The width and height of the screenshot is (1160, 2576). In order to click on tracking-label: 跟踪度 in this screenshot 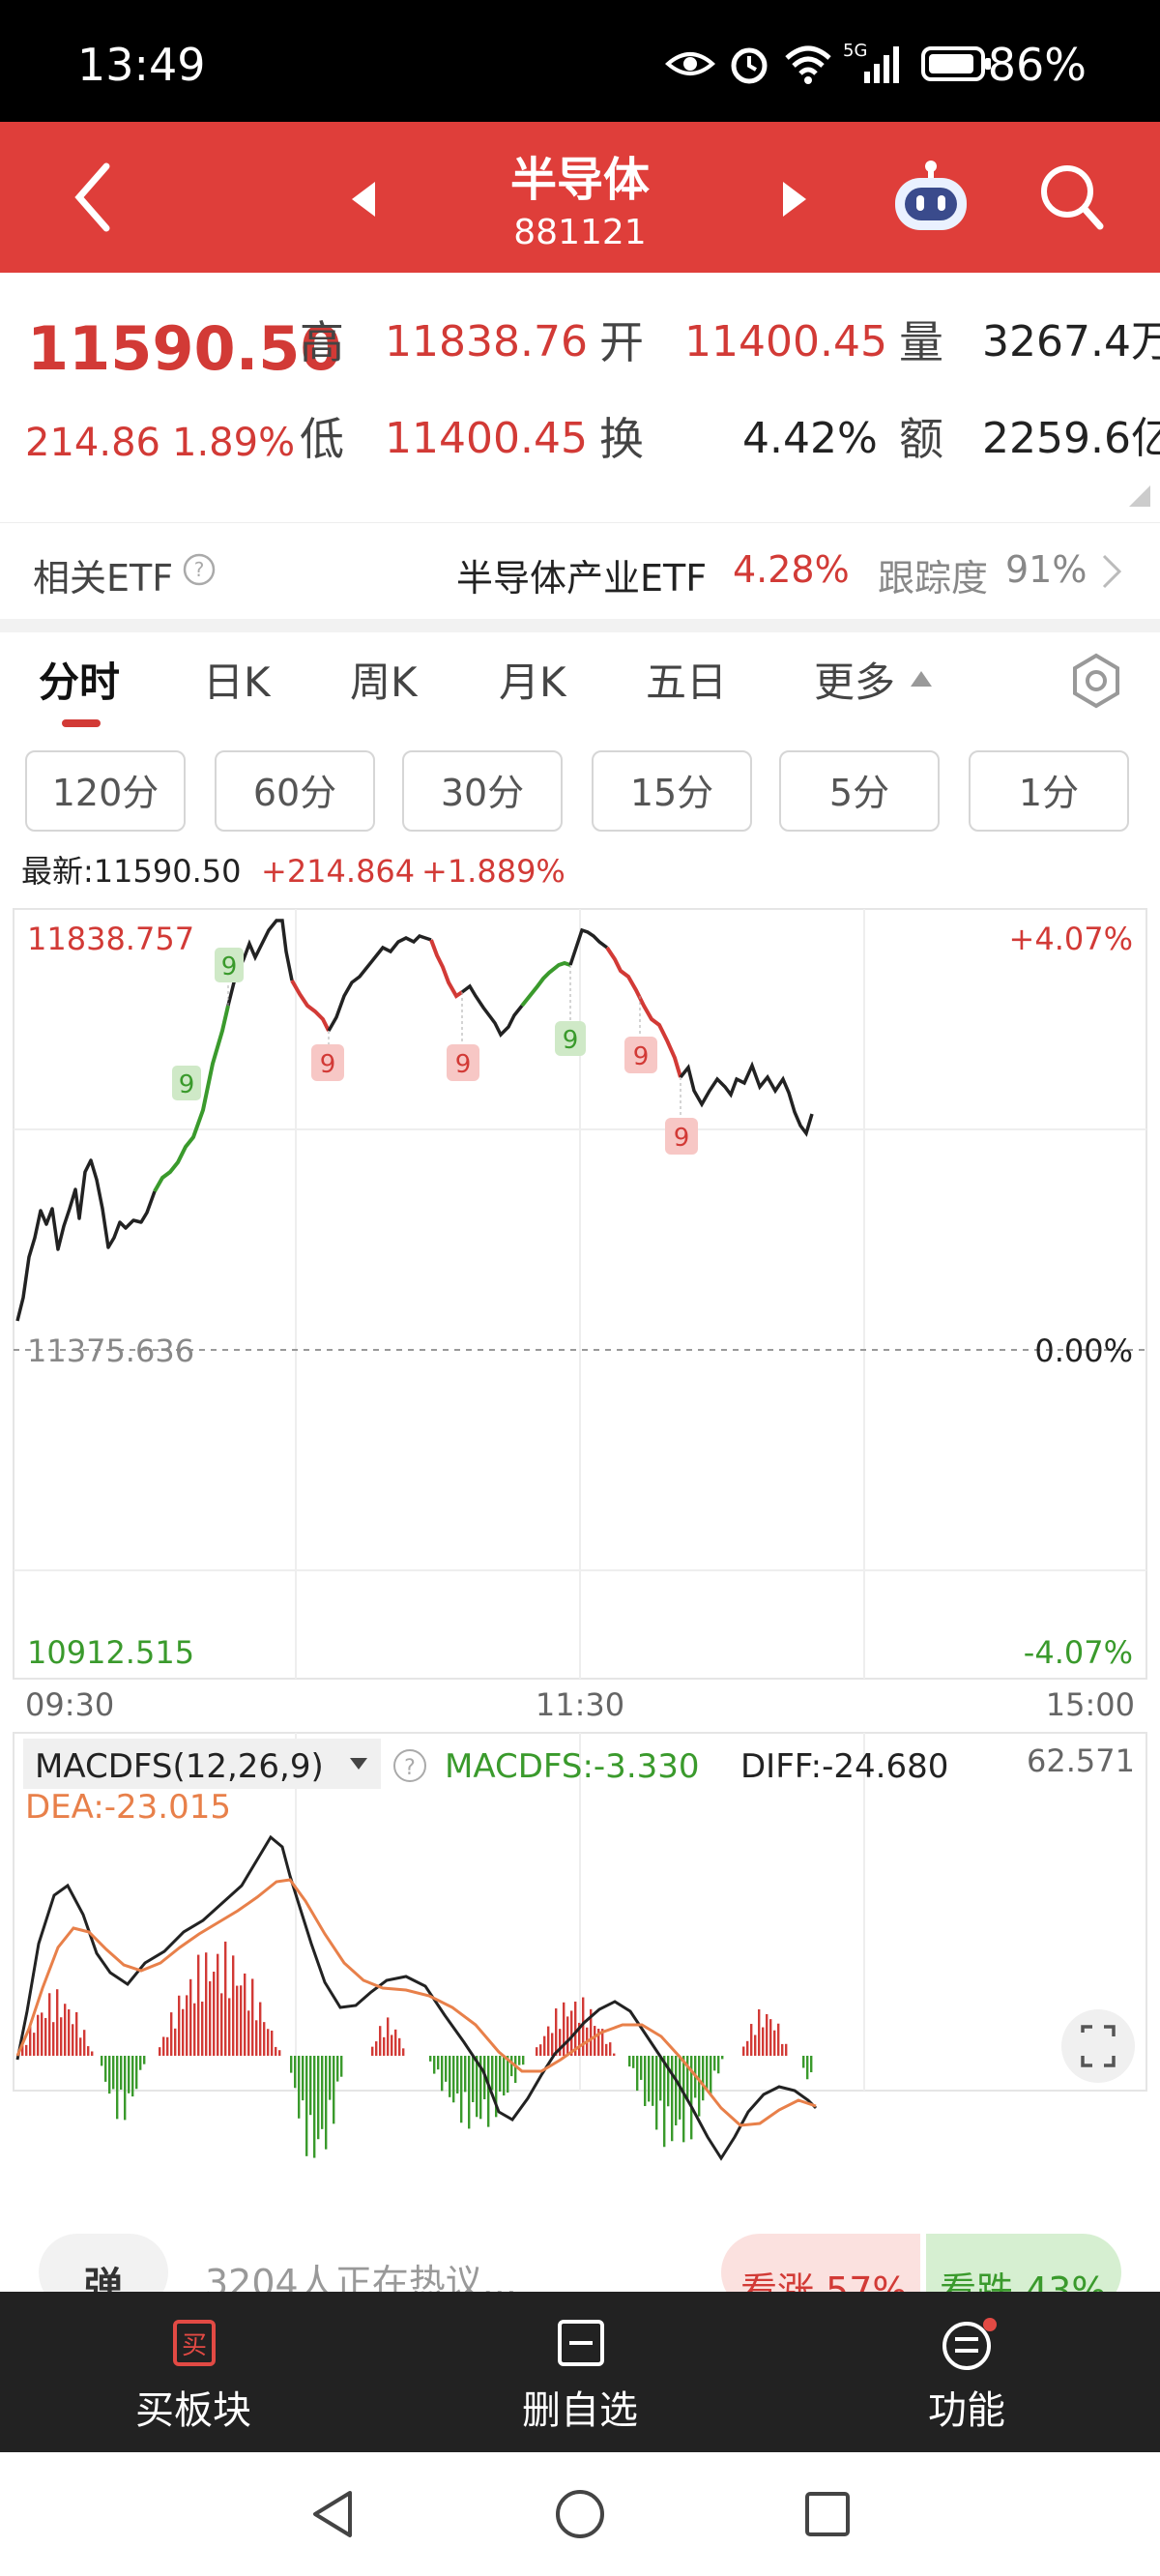, I will do `click(933, 578)`.